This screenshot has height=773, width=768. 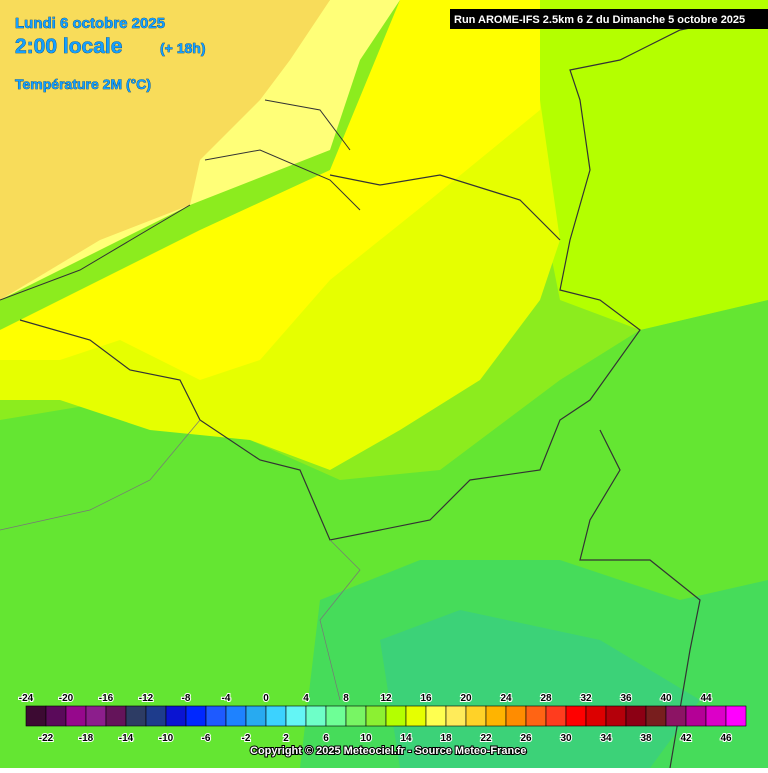 I want to click on legend-label: 16, so click(x=426, y=698).